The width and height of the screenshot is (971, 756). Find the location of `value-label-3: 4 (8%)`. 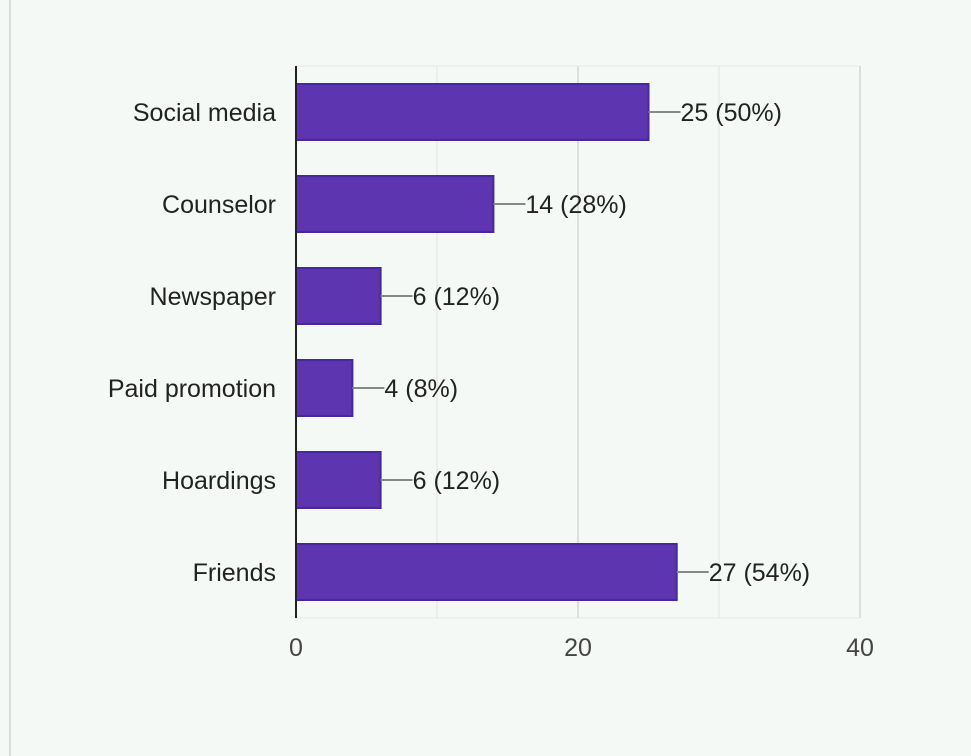

value-label-3: 4 (8%) is located at coordinates (421, 389).